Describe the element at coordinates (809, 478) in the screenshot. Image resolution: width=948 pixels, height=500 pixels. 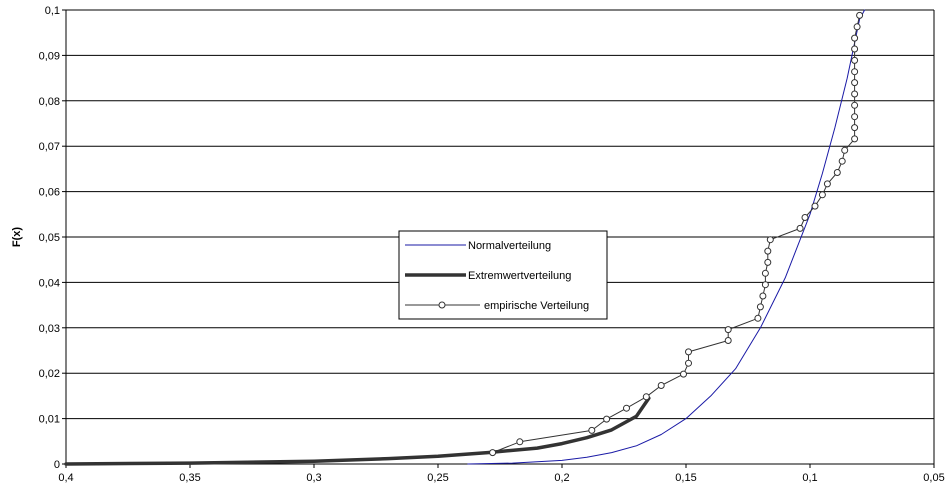
I see `x-tick-label: 0,1` at that location.